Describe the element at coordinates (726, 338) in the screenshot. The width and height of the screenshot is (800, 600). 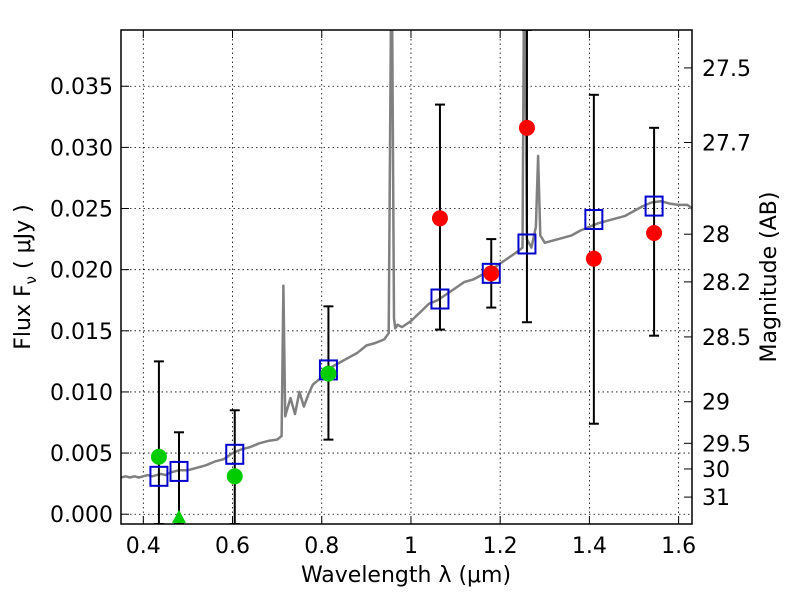
I see `y2-tick-label: 28.5` at that location.